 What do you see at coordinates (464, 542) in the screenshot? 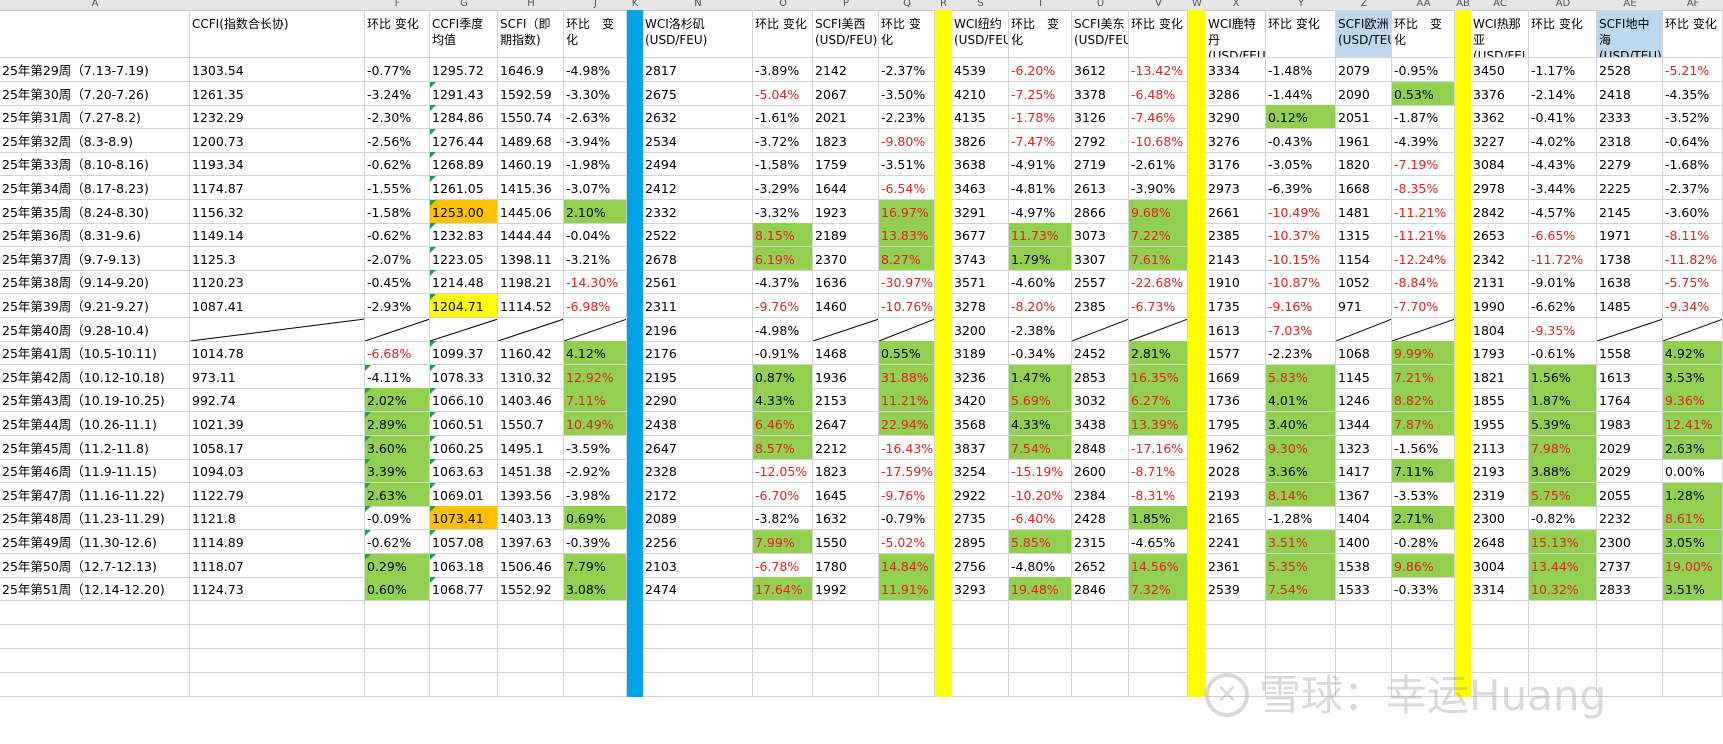
I see `table-cell: 1057.08` at bounding box center [464, 542].